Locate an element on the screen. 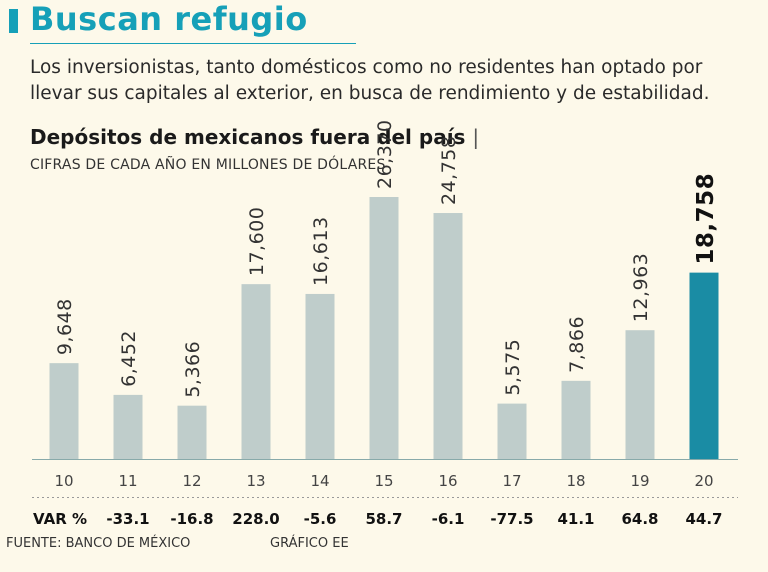 This screenshot has width=768, height=572. data-label-14: 16,613 is located at coordinates (321, 250).